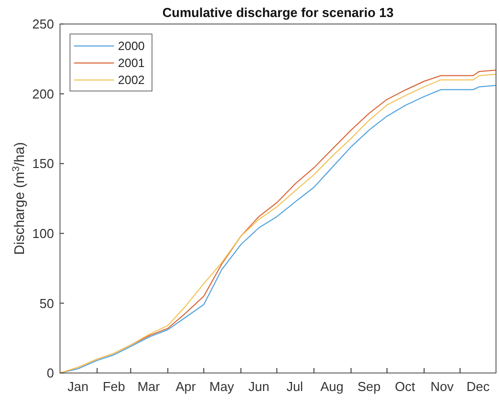  I want to click on chart-title: Cumulative discharge for scenario 13, so click(278, 12).